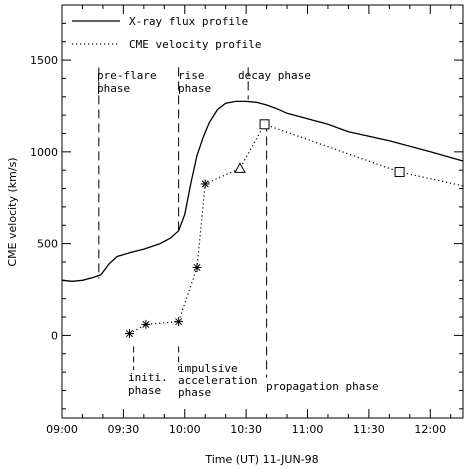  What do you see at coordinates (194, 82) in the screenshot?
I see `label-rise: rise phase` at bounding box center [194, 82].